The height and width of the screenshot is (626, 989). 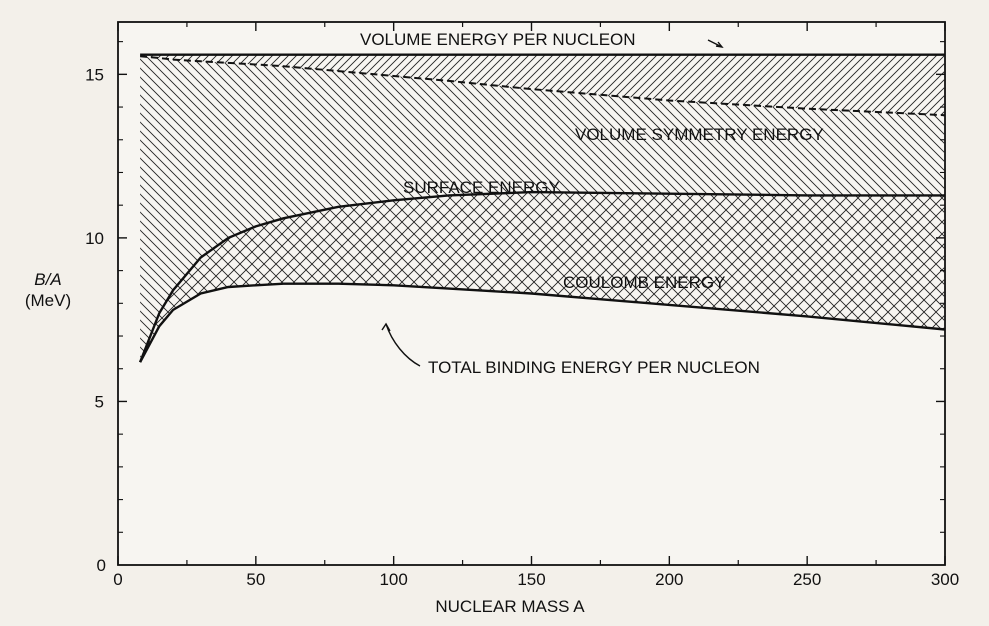 I want to click on y-tick-label: 5, so click(x=99, y=401).